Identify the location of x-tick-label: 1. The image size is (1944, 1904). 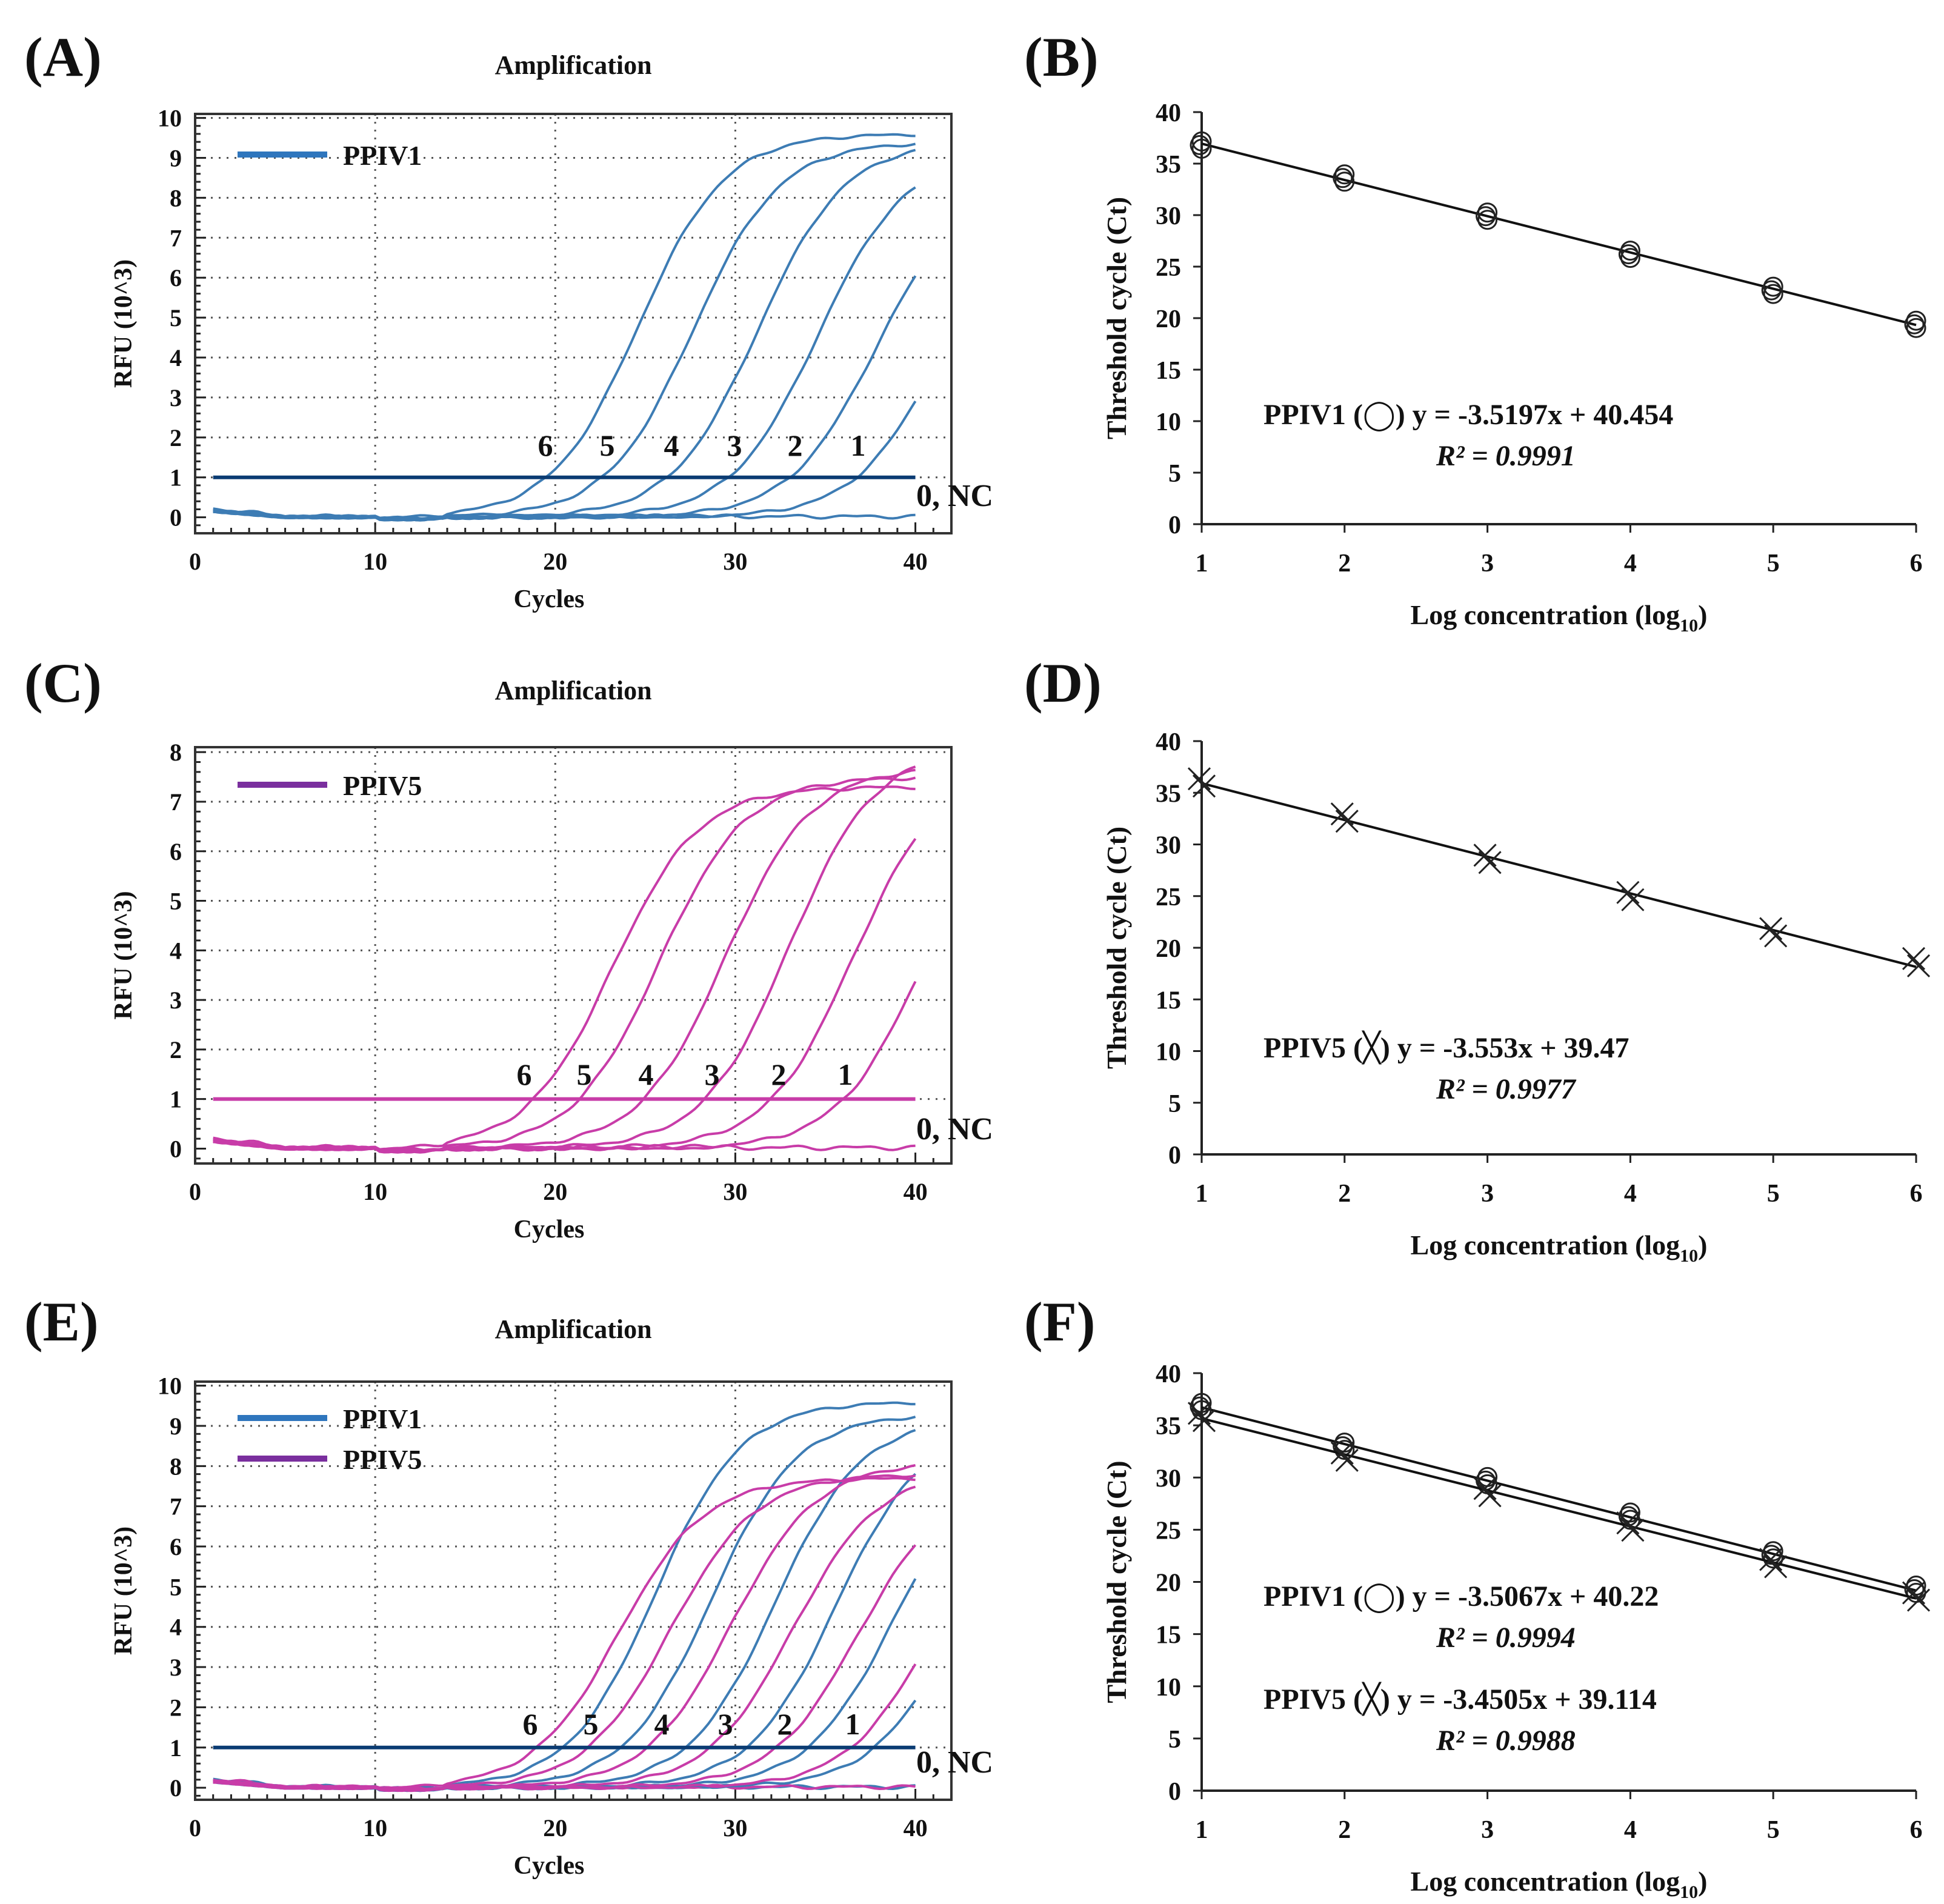
(1202, 564).